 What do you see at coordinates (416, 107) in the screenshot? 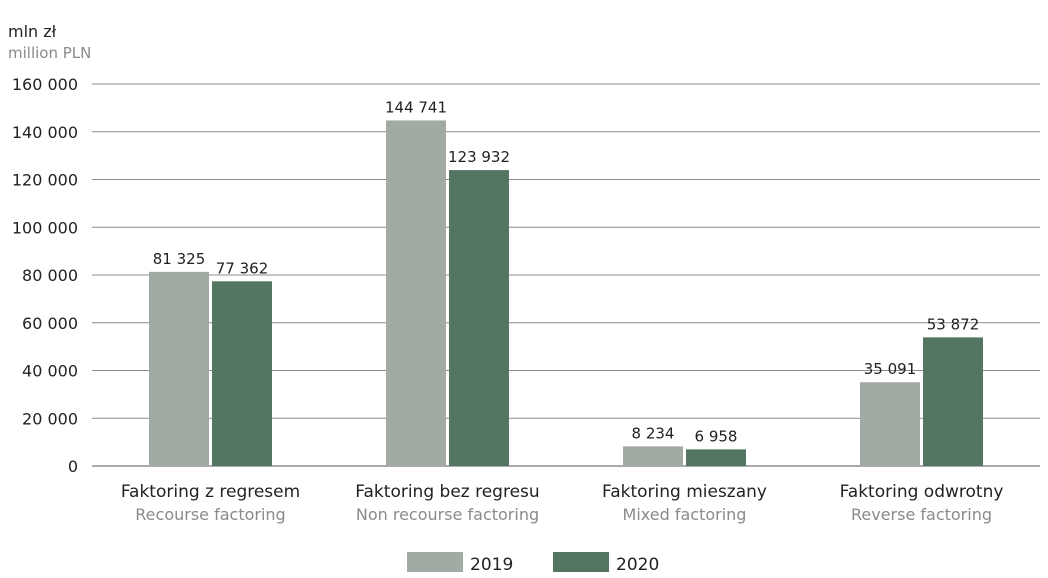
I see `data-label: 144 741` at bounding box center [416, 107].